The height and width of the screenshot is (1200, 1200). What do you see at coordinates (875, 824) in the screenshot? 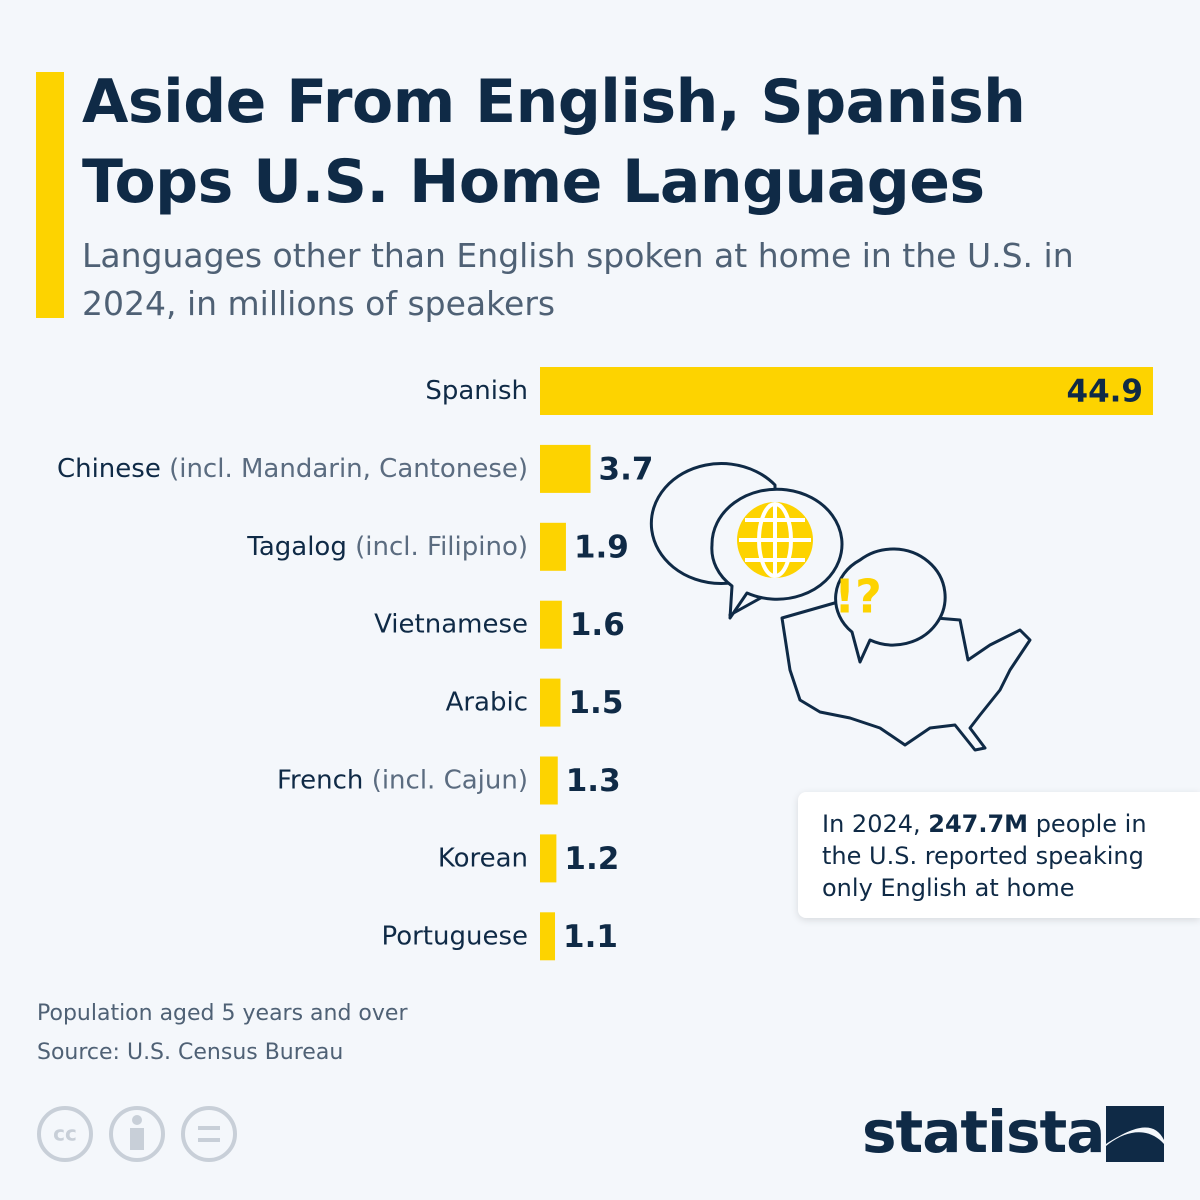
I see `annotation-text: In 2024,` at bounding box center [875, 824].